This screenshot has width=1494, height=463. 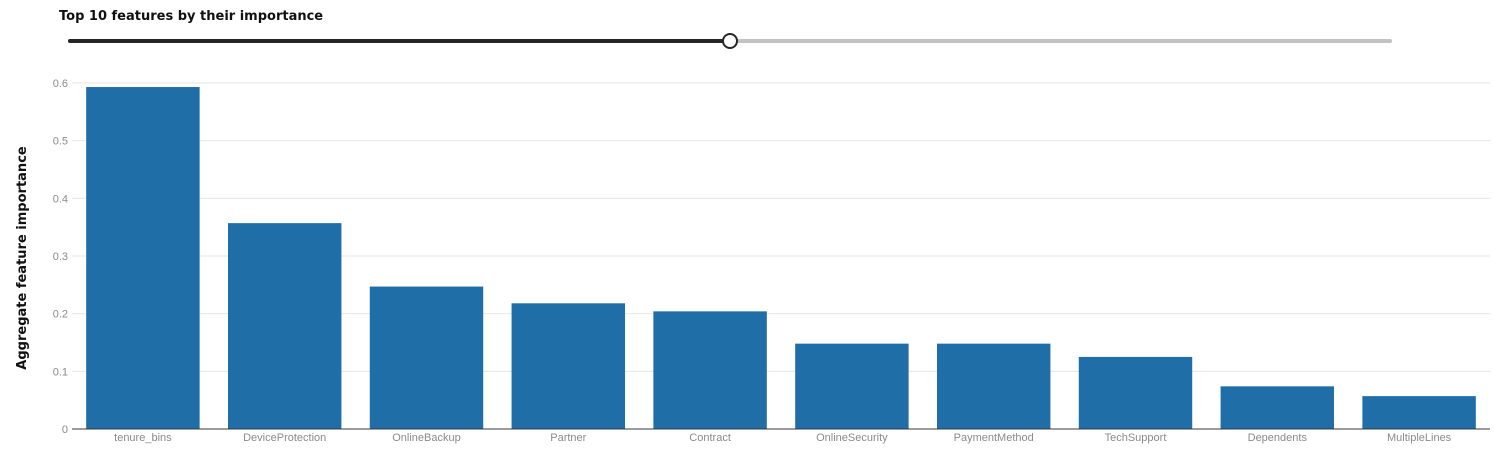 I want to click on slider-fill, so click(x=399, y=41).